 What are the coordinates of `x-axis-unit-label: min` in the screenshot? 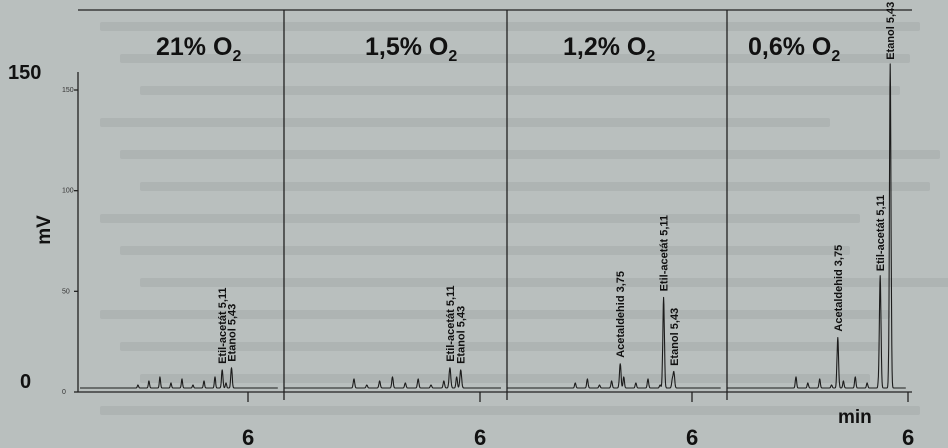 It's located at (855, 417).